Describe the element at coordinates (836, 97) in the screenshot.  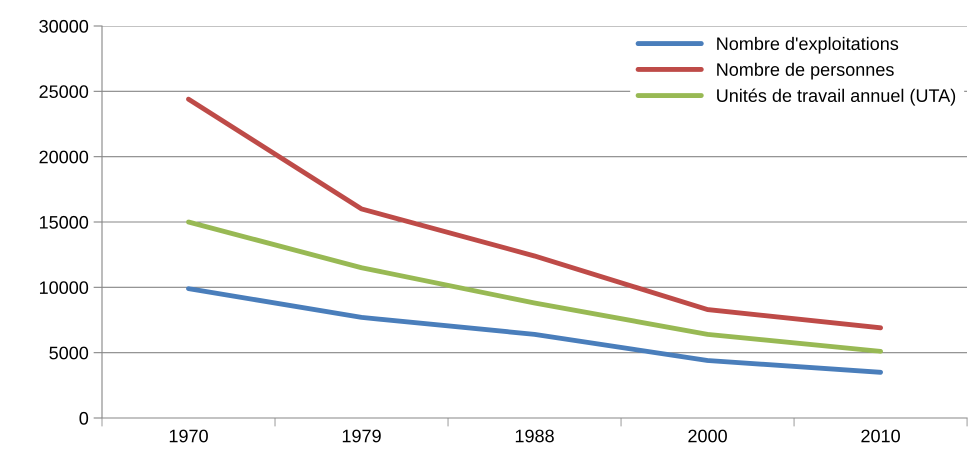
I see `legend-label: Unités de travail annuel (UTA)` at that location.